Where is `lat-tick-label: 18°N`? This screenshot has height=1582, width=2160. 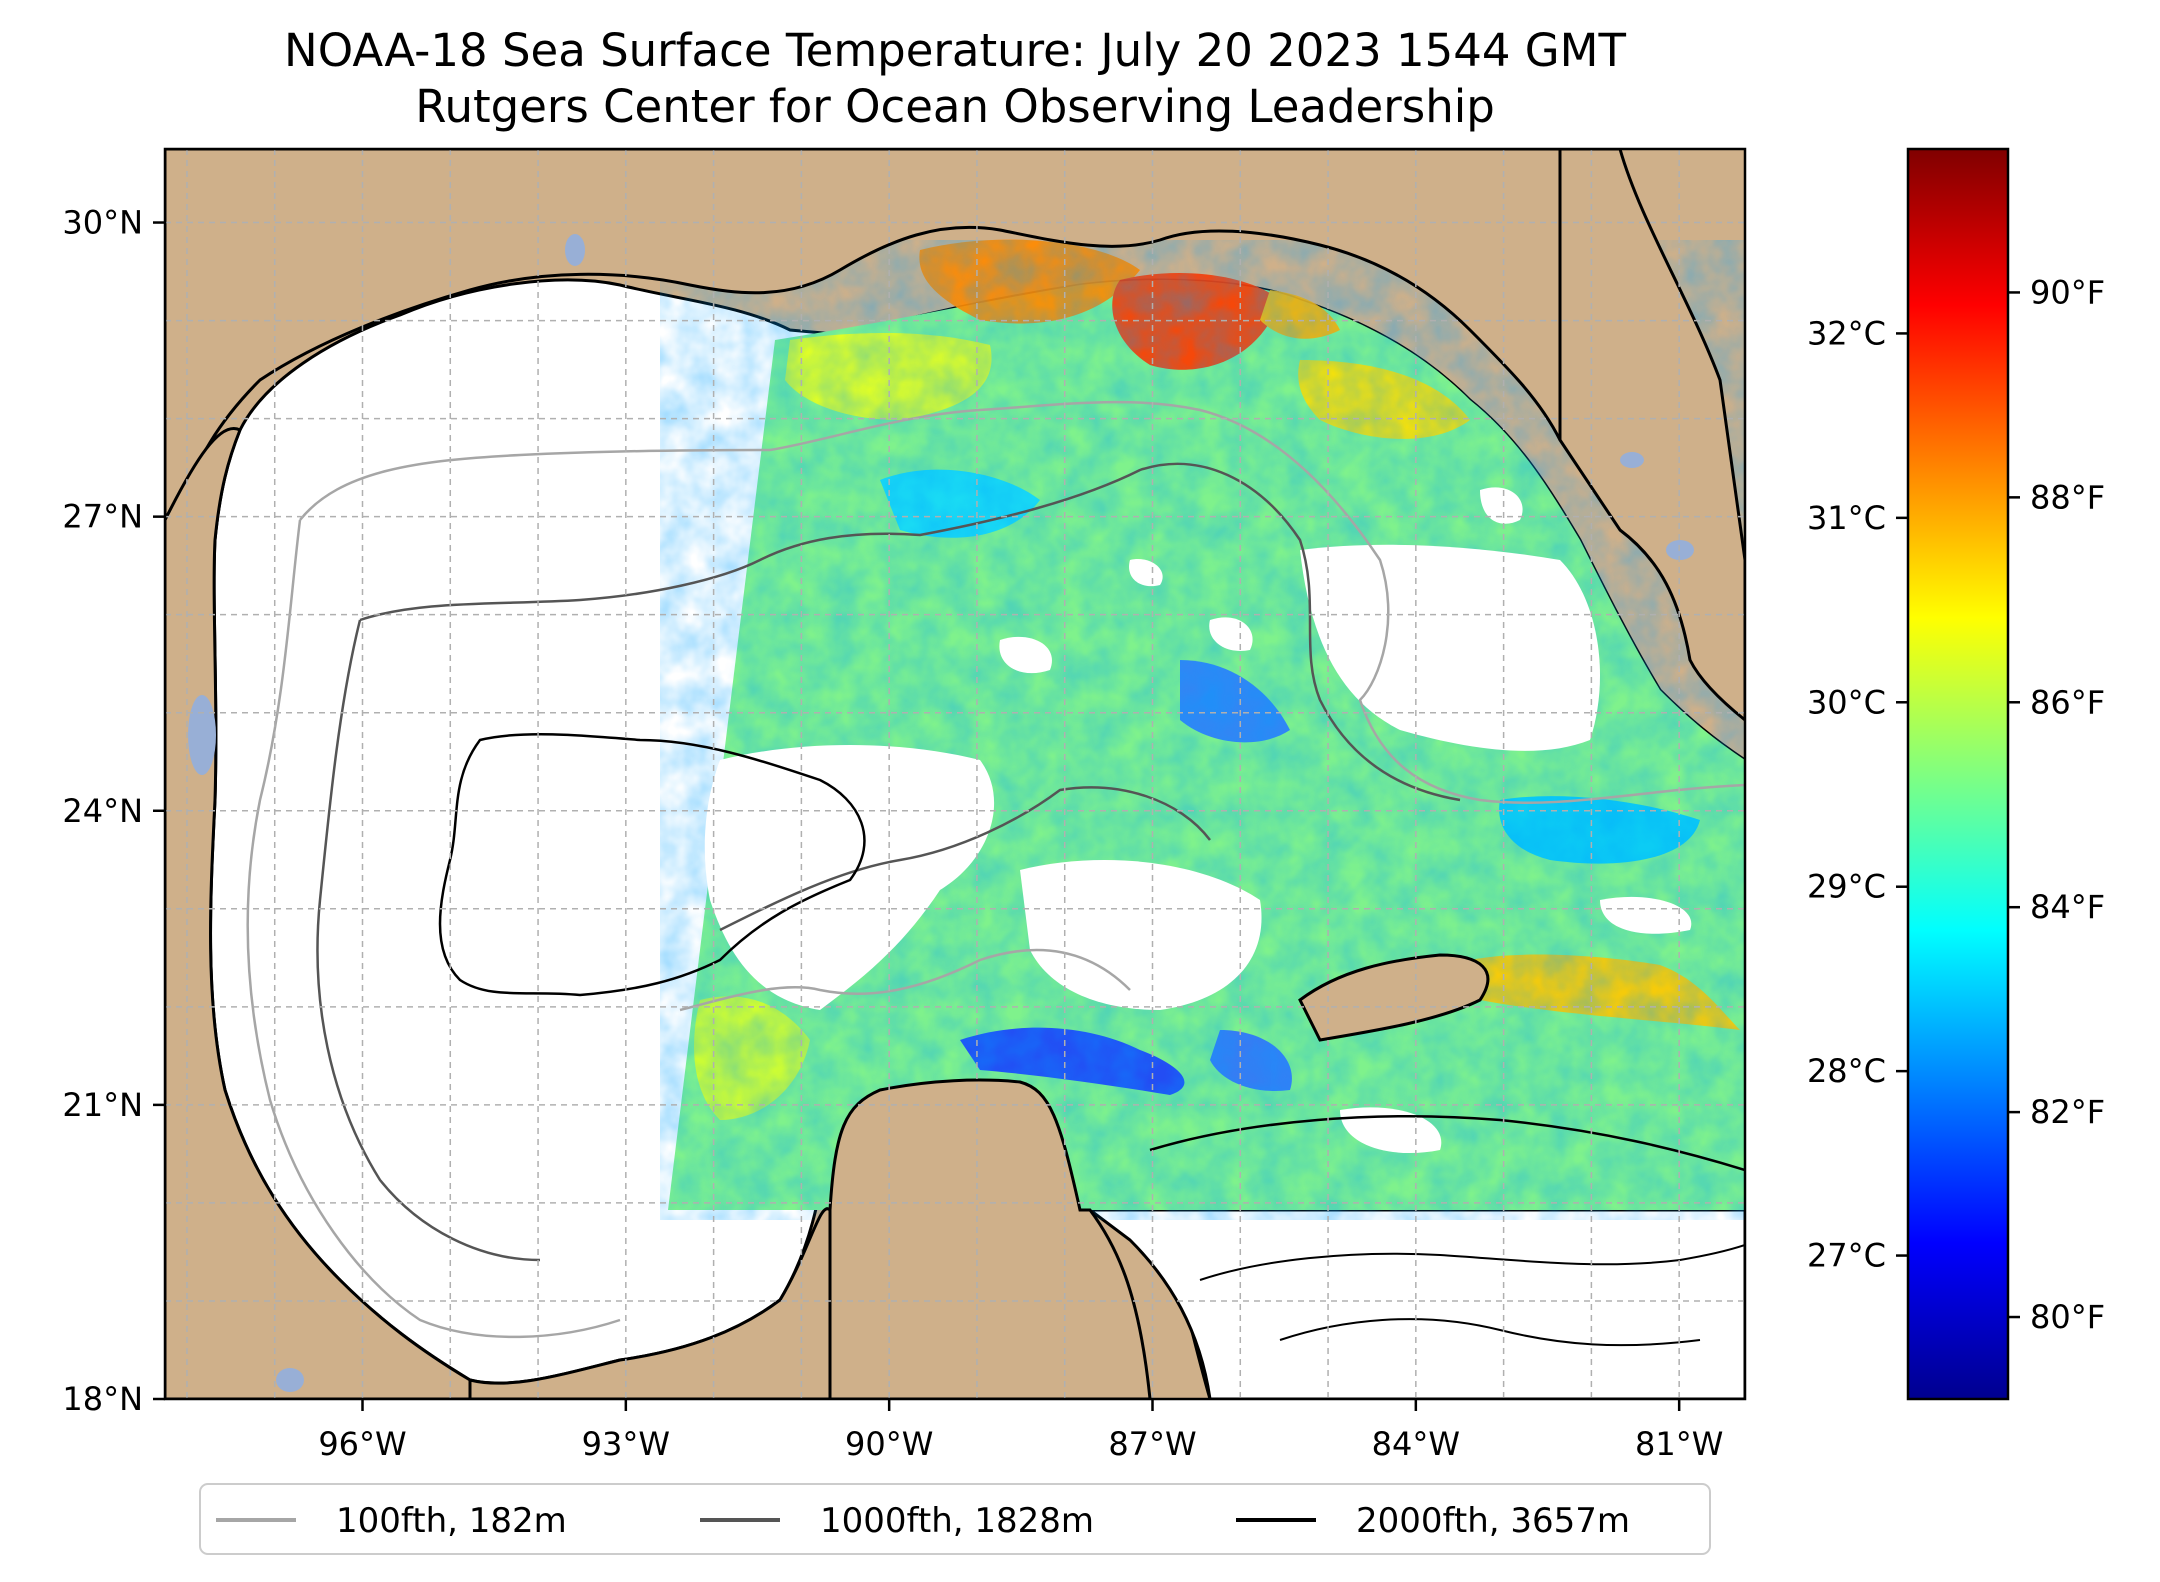 lat-tick-label: 18°N is located at coordinates (102, 1399).